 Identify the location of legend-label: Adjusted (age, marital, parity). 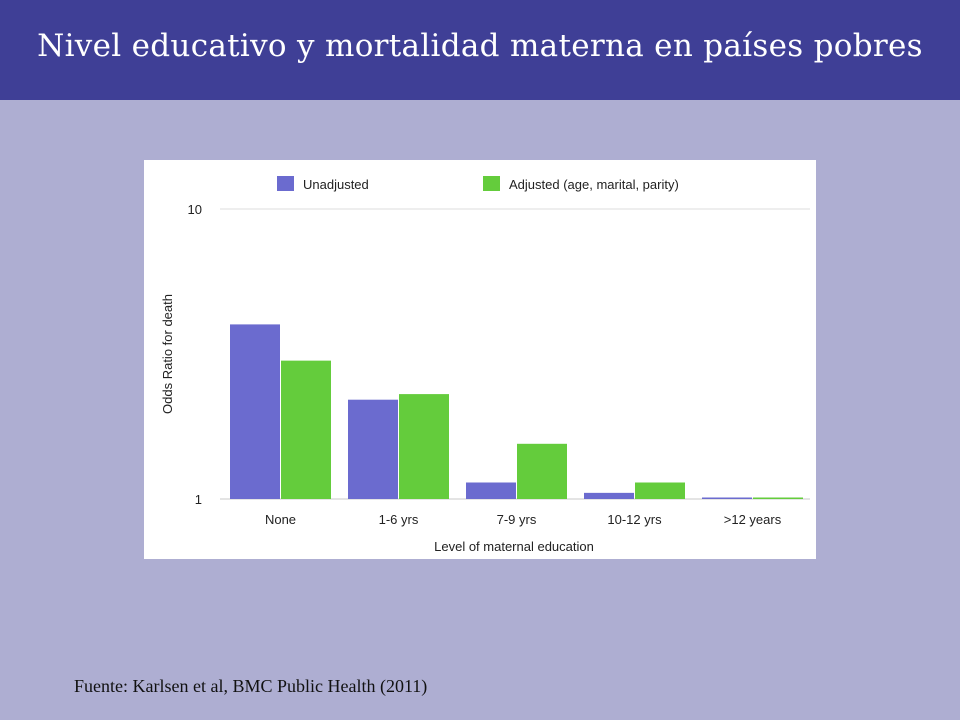
(594, 184).